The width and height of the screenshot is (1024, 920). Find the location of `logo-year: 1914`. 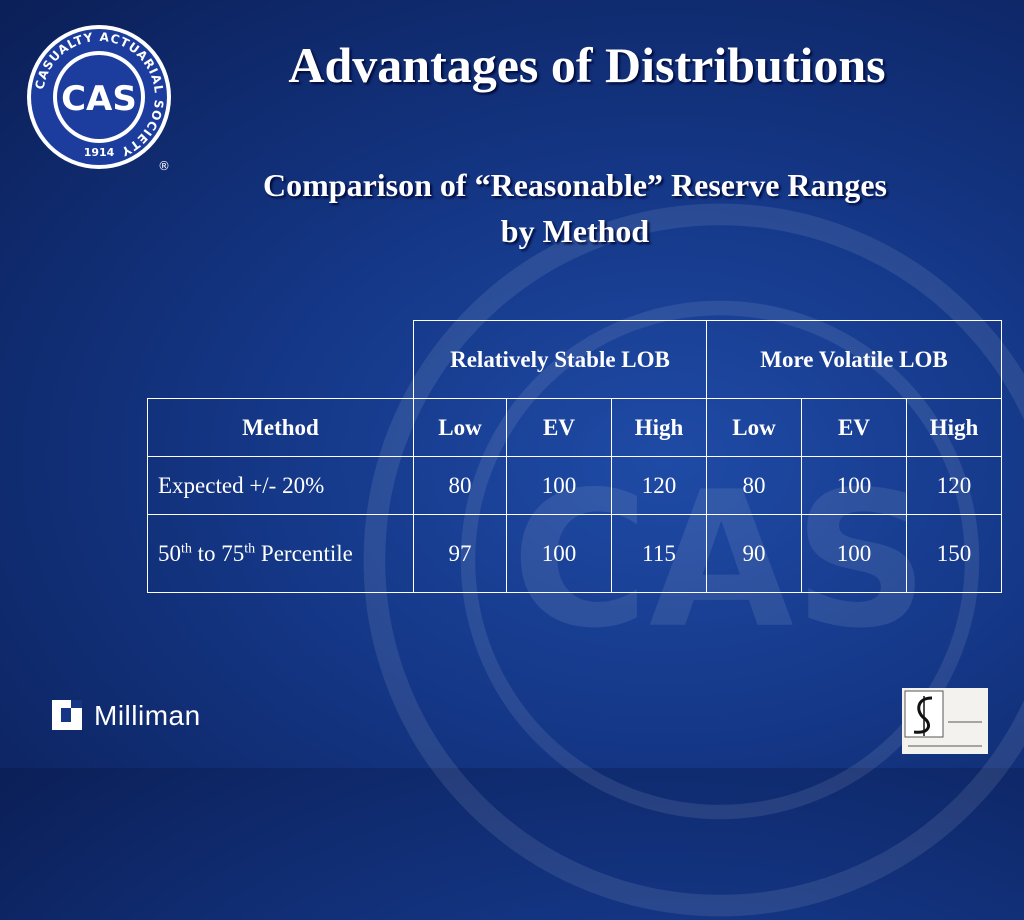

logo-year: 1914 is located at coordinates (99, 152).